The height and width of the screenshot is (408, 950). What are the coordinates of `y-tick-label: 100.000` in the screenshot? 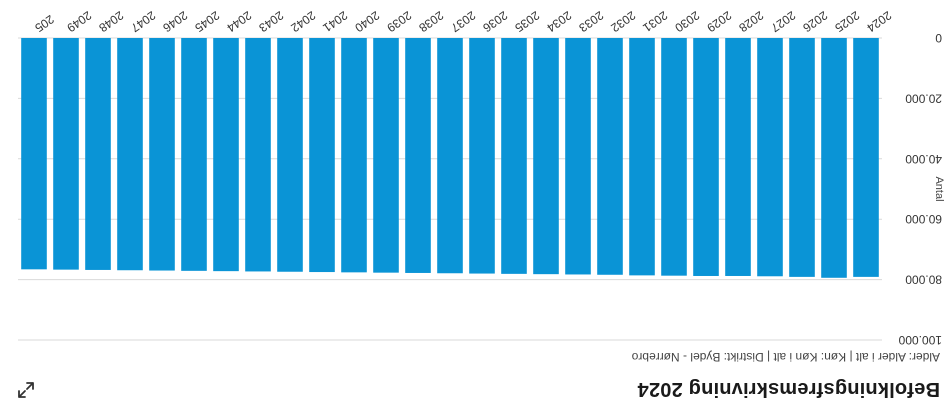 It's located at (920, 340).